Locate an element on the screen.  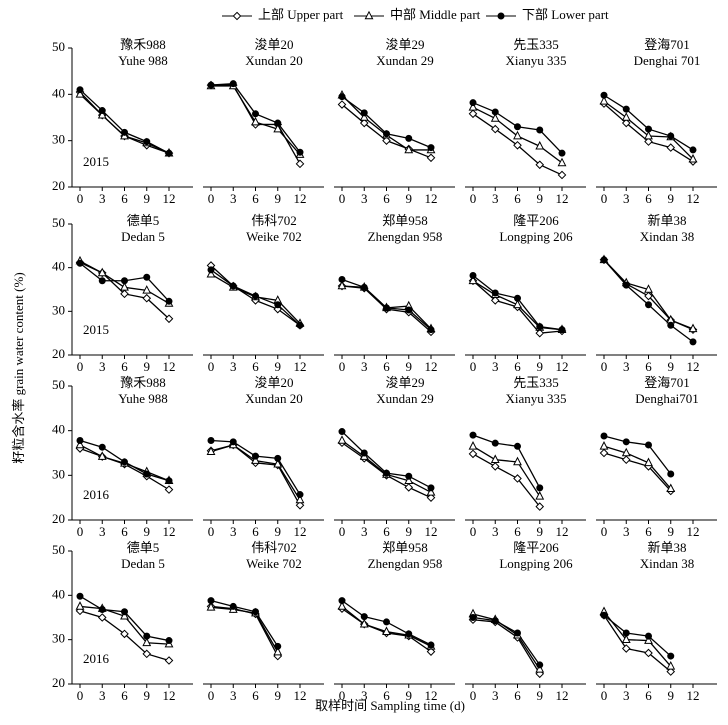
panel-title-cn: 浚单20 is located at coordinates (273, 44).